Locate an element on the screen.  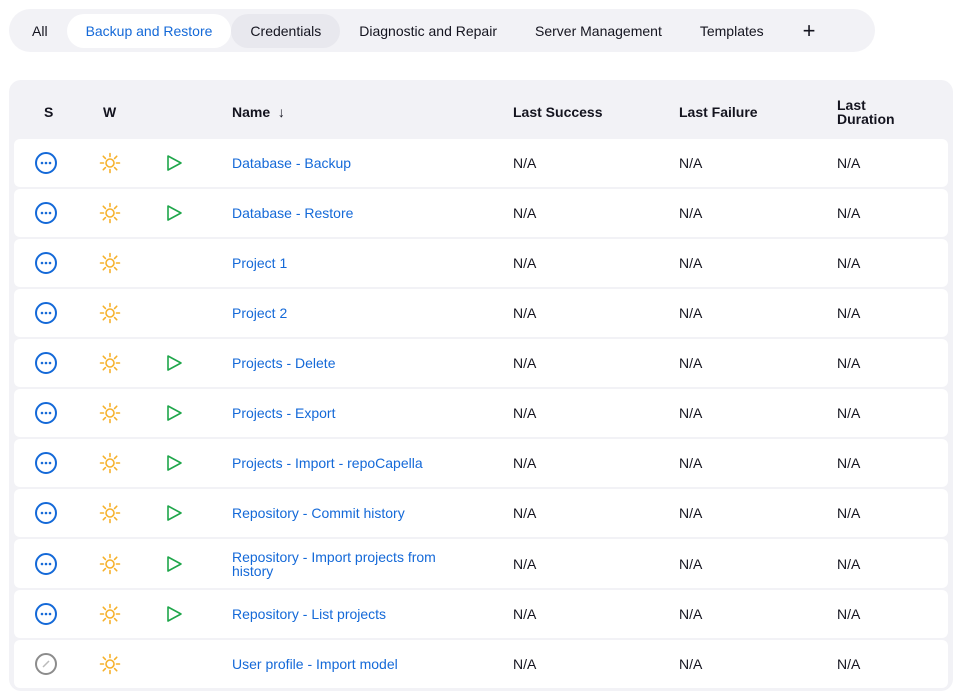
col-last-failure: Last Failure is located at coordinates (718, 112).